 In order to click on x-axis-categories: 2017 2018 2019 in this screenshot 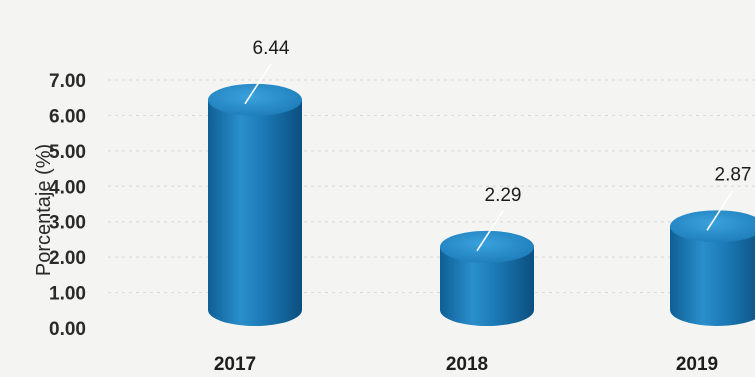, I will do `click(466, 364)`.